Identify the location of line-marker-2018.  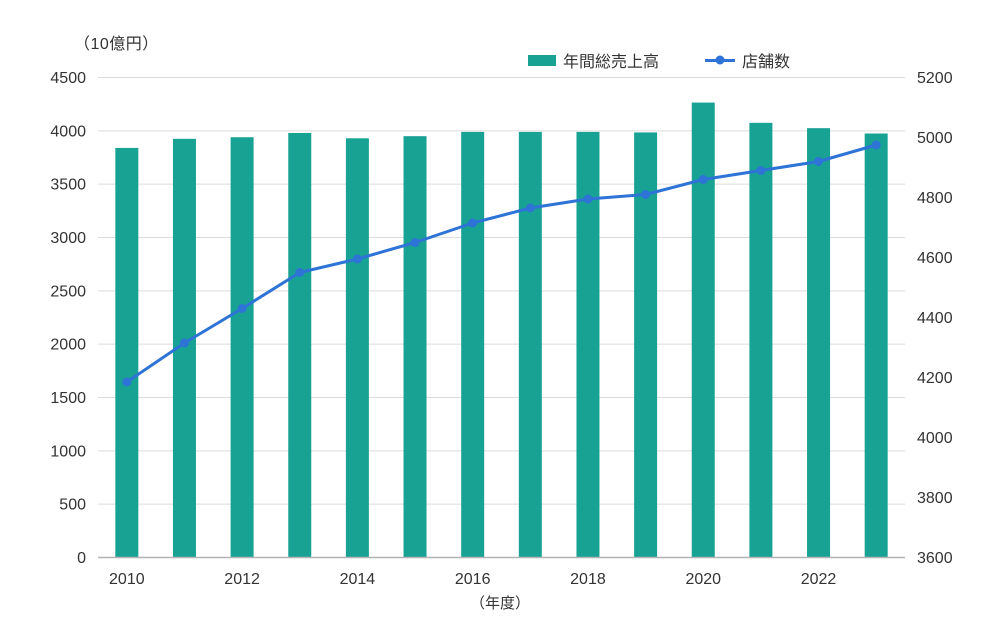
(588, 199).